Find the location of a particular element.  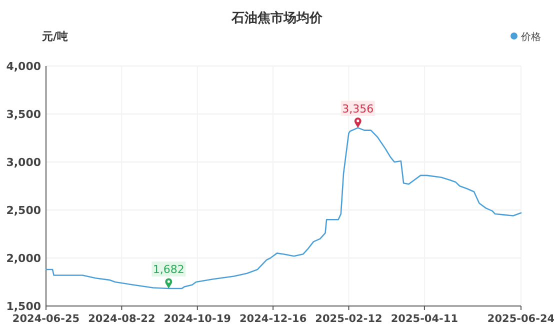

y-tick-label: 4,000 is located at coordinates (24, 66).